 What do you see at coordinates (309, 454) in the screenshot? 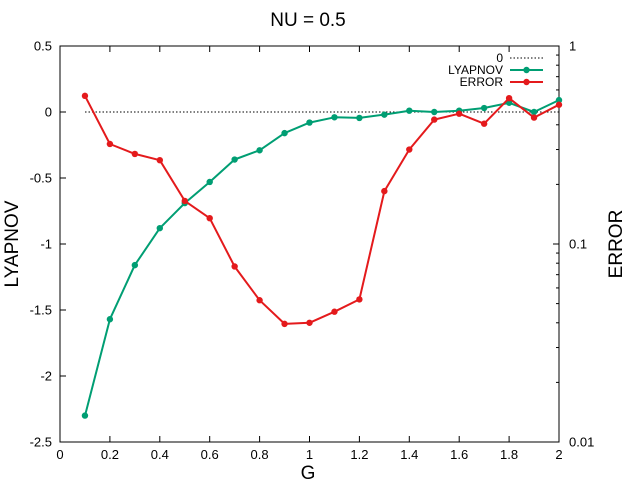
I see `x-tick-label: 1` at bounding box center [309, 454].